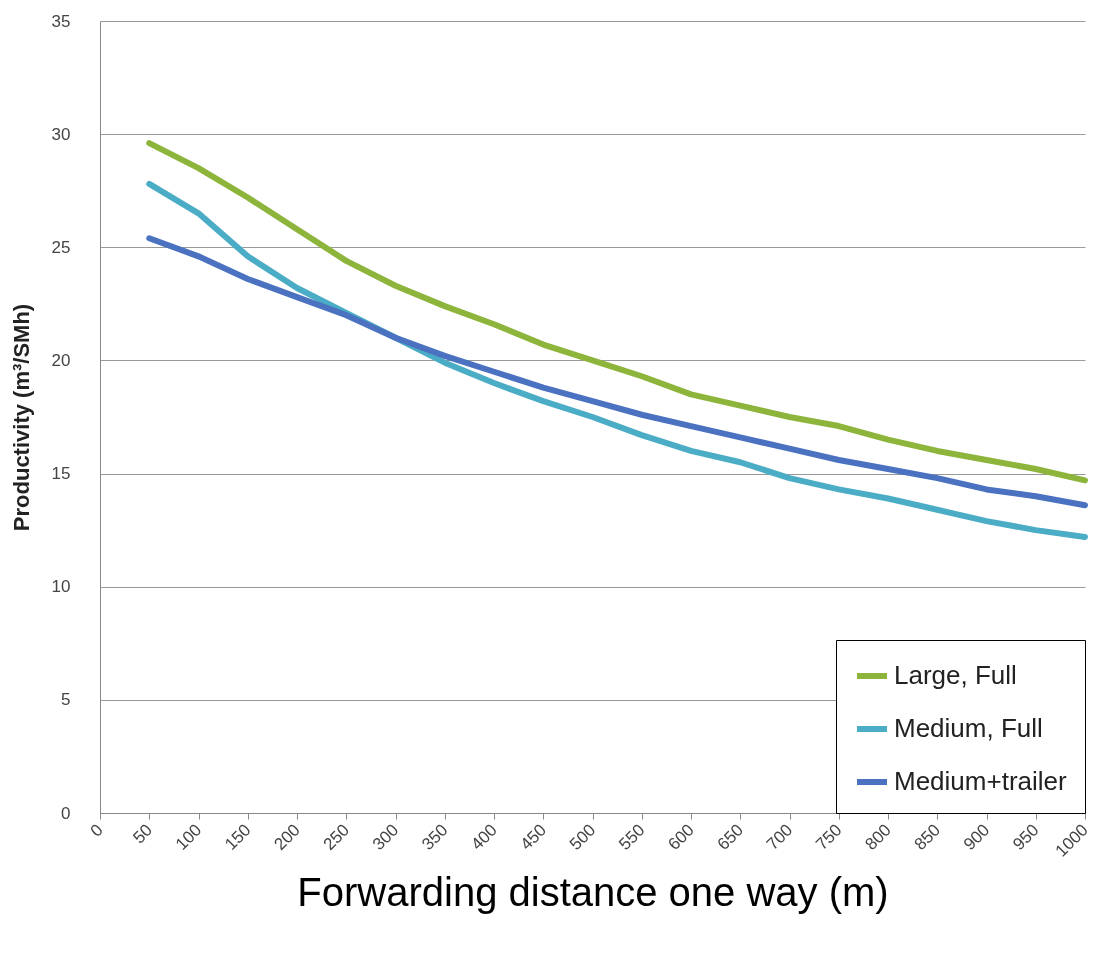 This screenshot has width=1117, height=958. What do you see at coordinates (66, 700) in the screenshot?
I see `y-tick-label: 5` at bounding box center [66, 700].